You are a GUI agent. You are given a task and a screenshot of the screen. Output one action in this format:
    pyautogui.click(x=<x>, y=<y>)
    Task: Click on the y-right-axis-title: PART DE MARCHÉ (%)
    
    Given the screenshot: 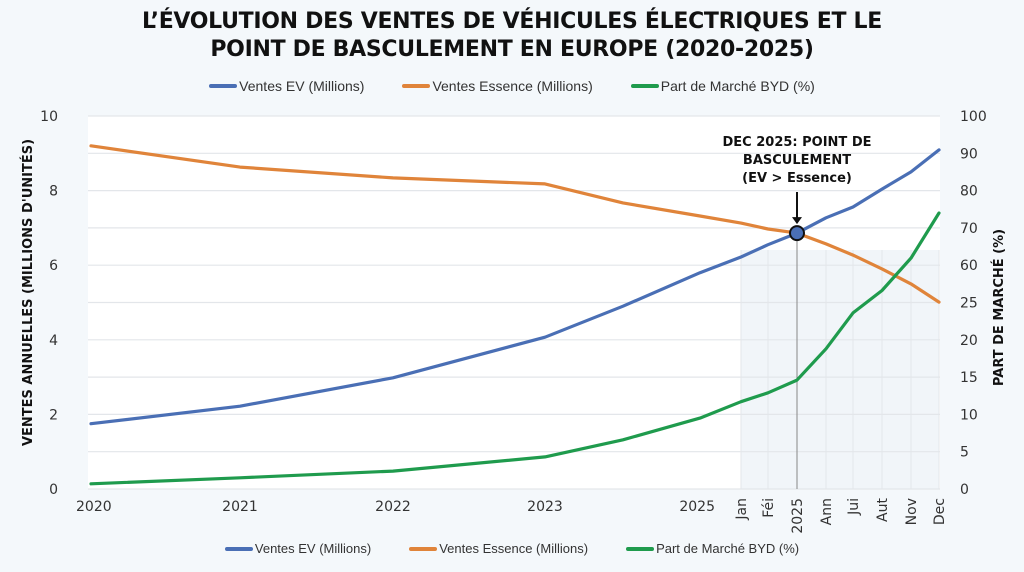 What is the action you would take?
    pyautogui.click(x=999, y=307)
    